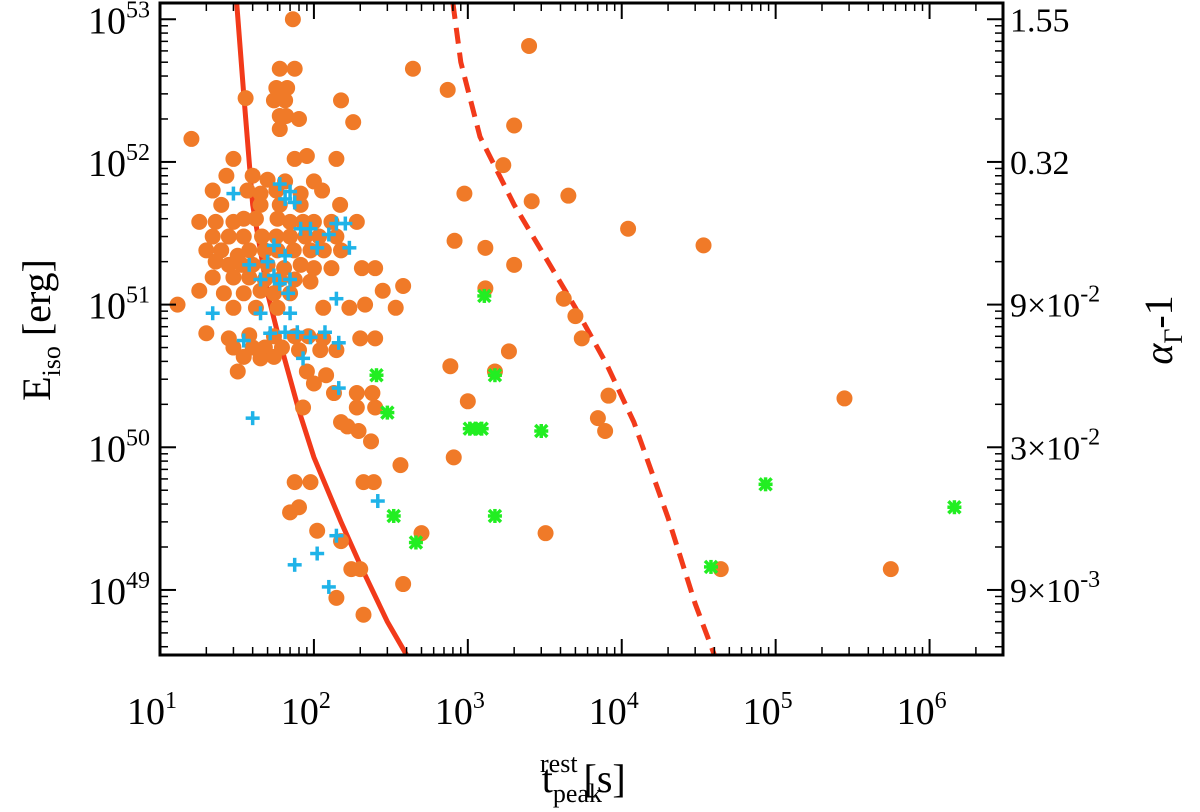  I want to click on y-tick-label: 1051, so click(119, 305).